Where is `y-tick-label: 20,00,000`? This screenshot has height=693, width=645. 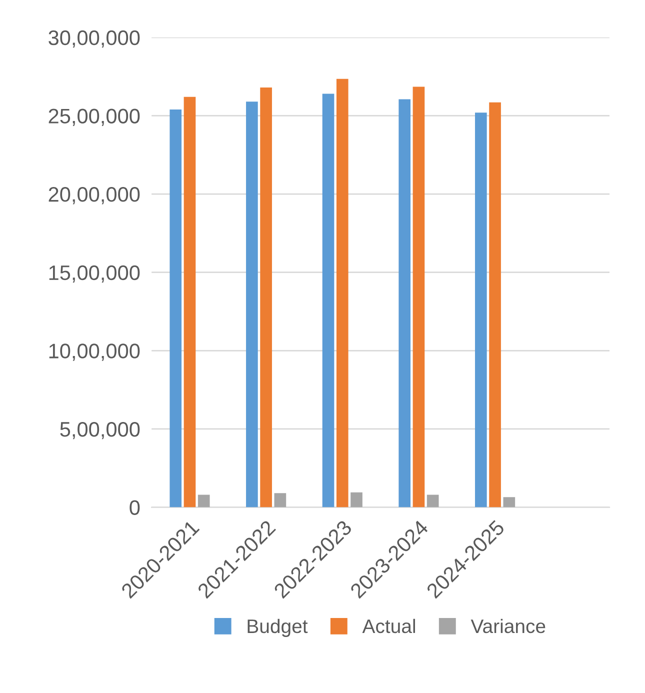
y-tick-label: 20,00,000 is located at coordinates (94, 195).